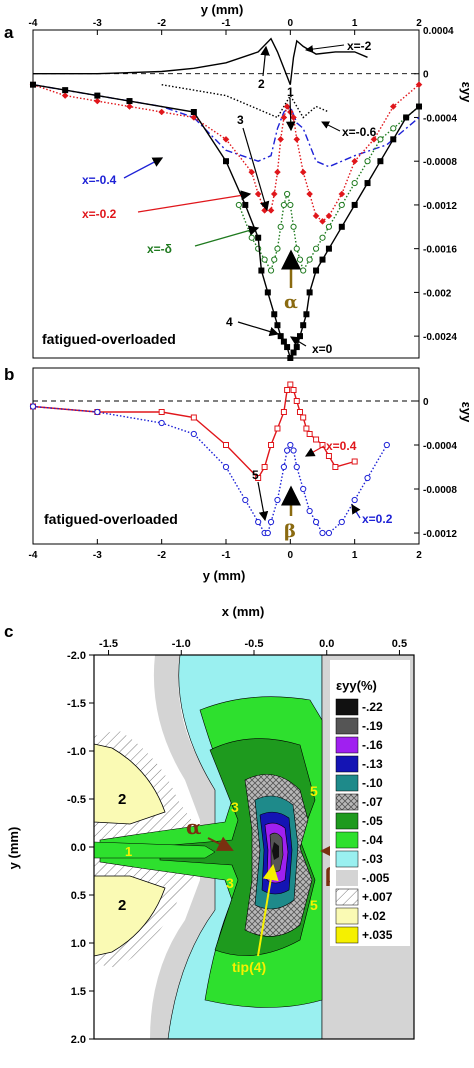 The image size is (474, 1068). I want to click on y-tick-label: -0.0016, so click(440, 250).